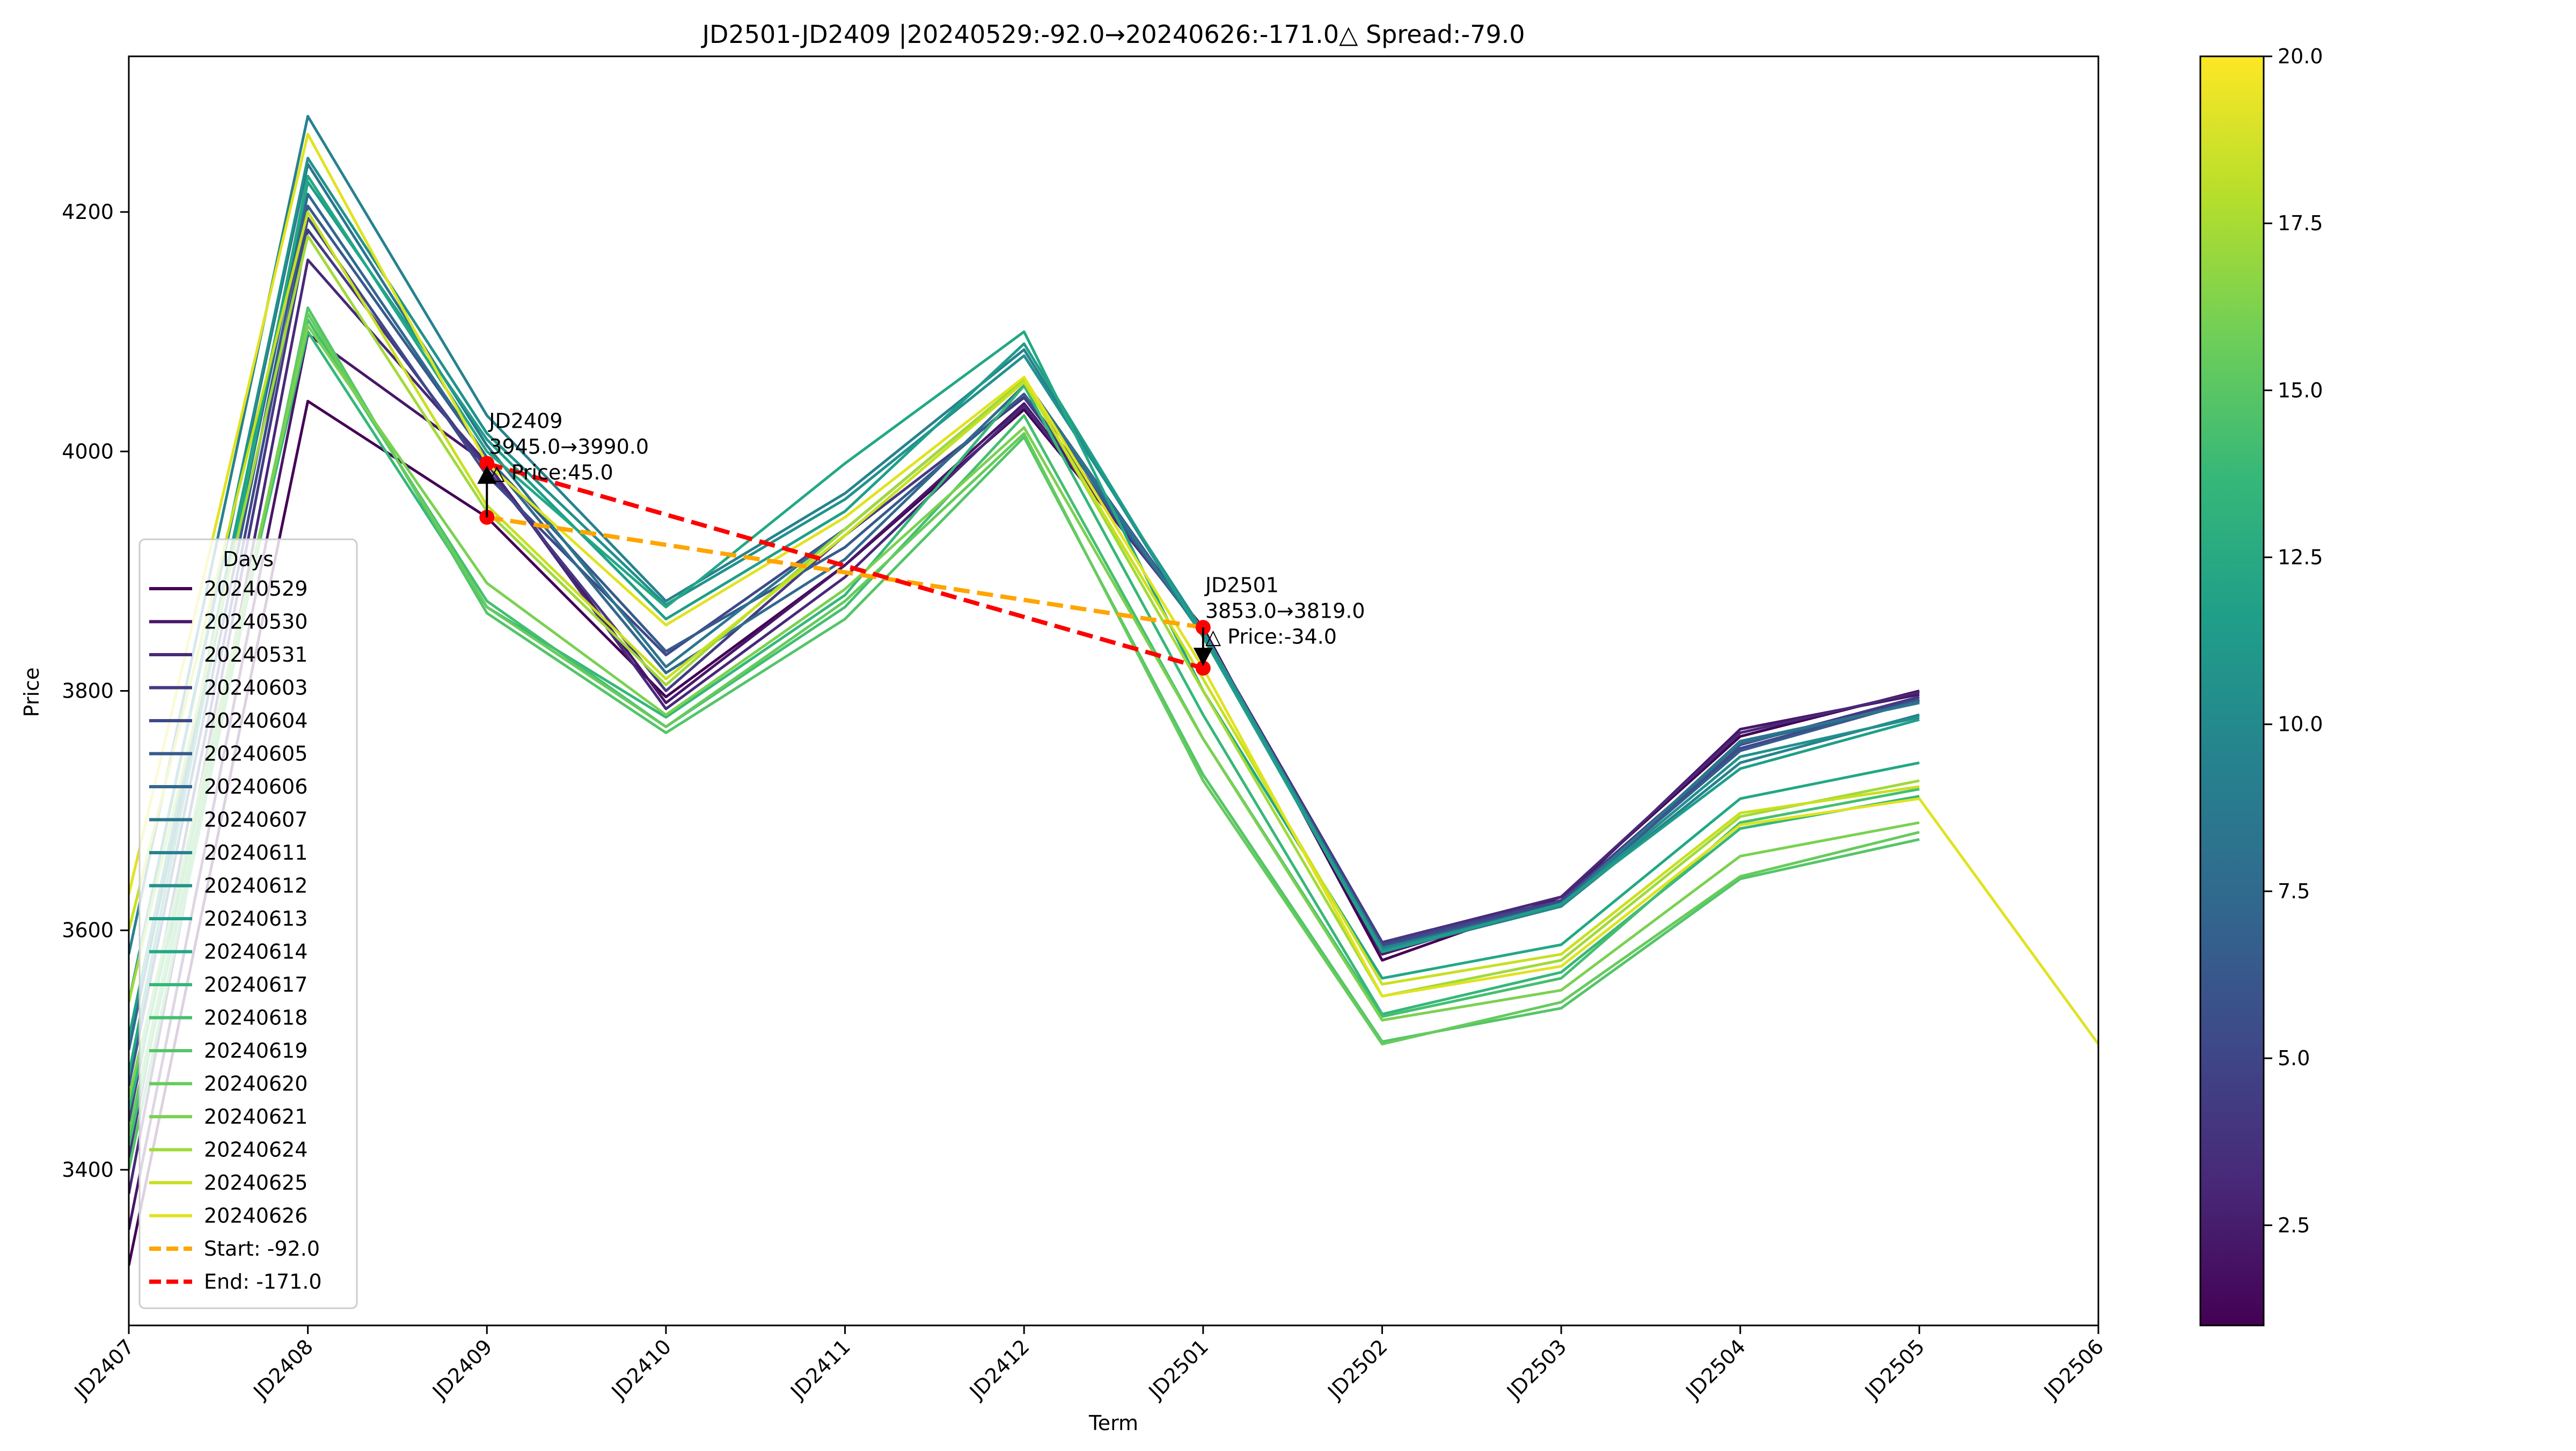 The width and height of the screenshot is (2576, 1451). What do you see at coordinates (1178, 1370) in the screenshot?
I see `x-tick-label: JD2501` at bounding box center [1178, 1370].